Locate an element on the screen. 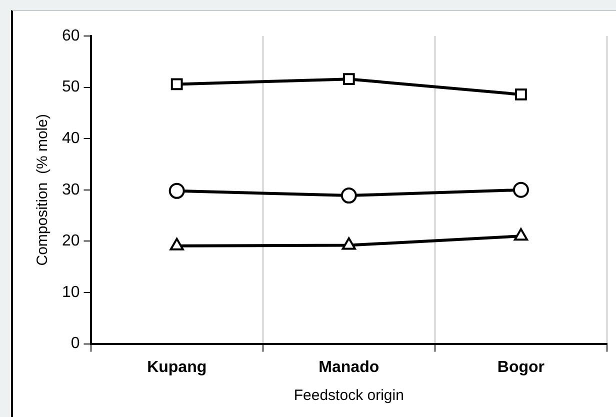  x-tick-label: Bogor is located at coordinates (521, 367).